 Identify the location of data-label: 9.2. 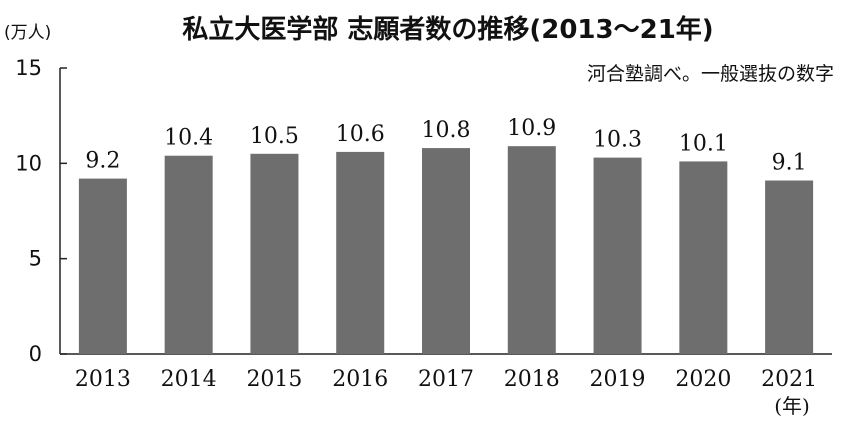
(102, 161).